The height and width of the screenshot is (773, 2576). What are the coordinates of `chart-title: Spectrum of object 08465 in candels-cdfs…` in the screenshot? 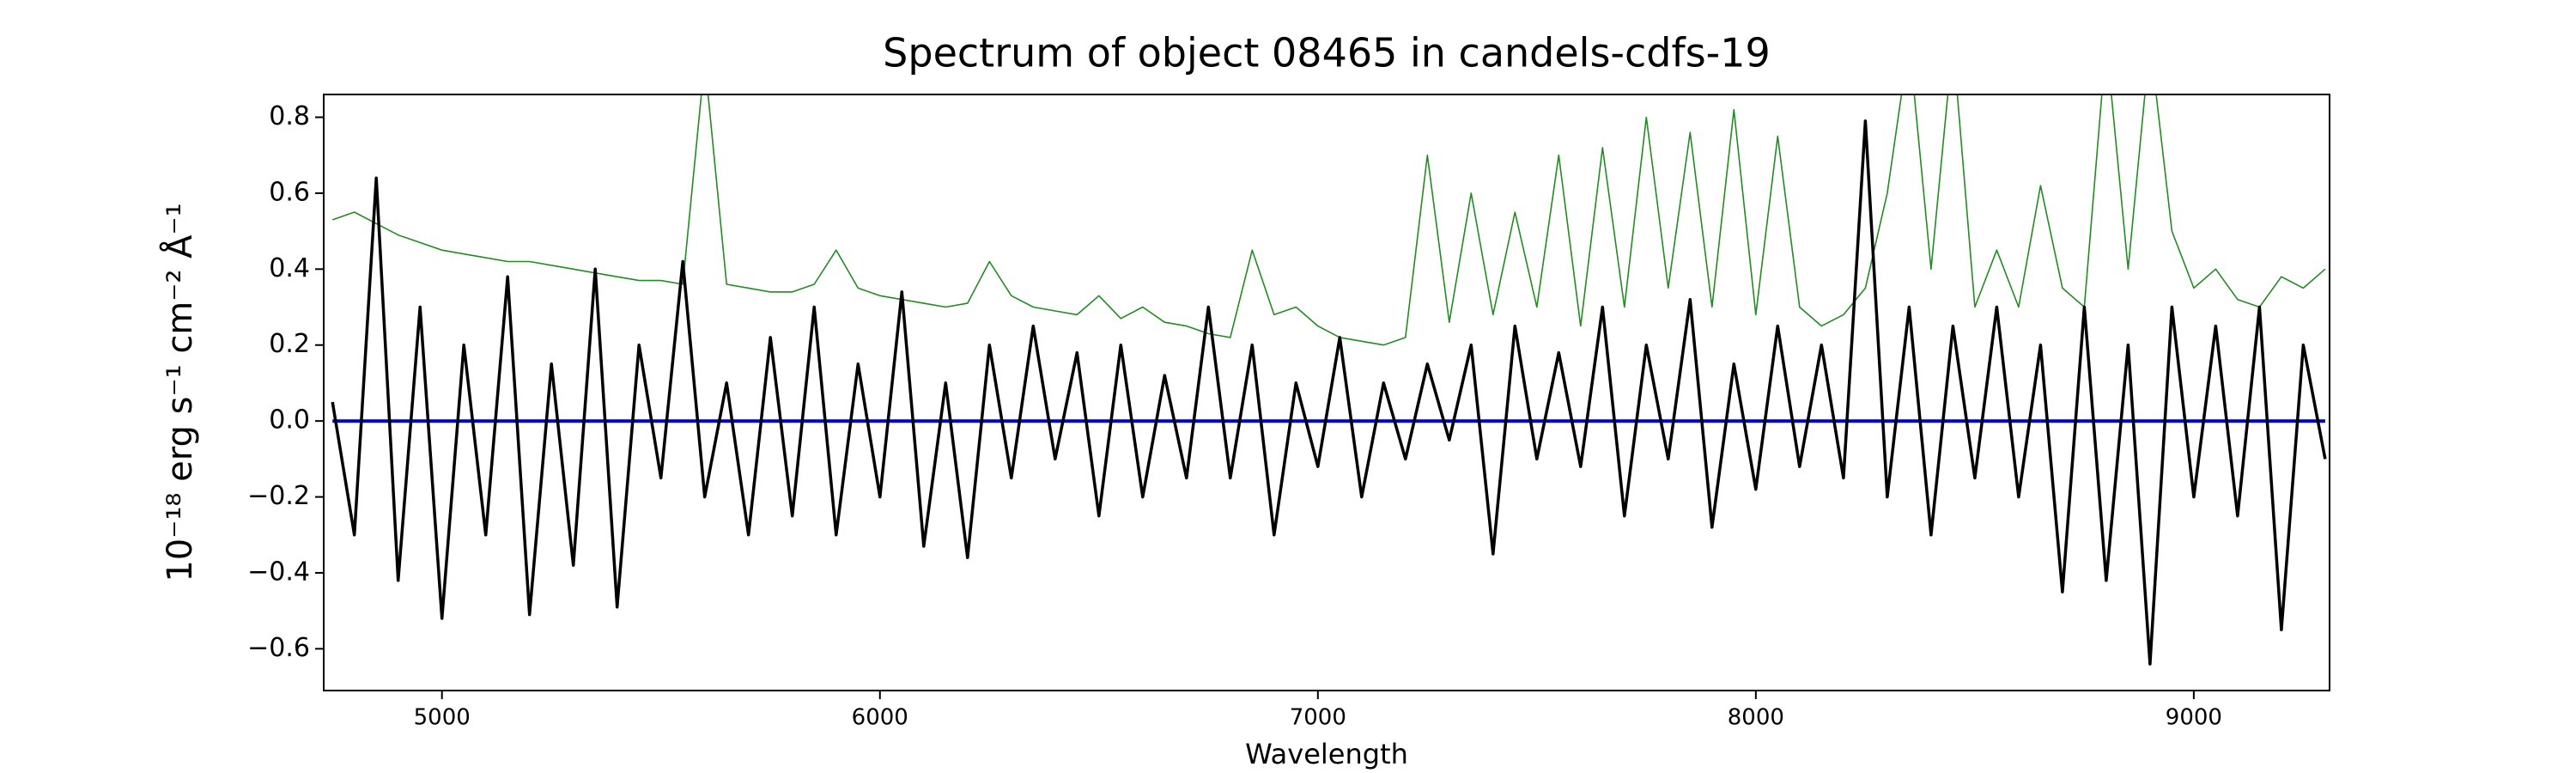 It's located at (1327, 53).